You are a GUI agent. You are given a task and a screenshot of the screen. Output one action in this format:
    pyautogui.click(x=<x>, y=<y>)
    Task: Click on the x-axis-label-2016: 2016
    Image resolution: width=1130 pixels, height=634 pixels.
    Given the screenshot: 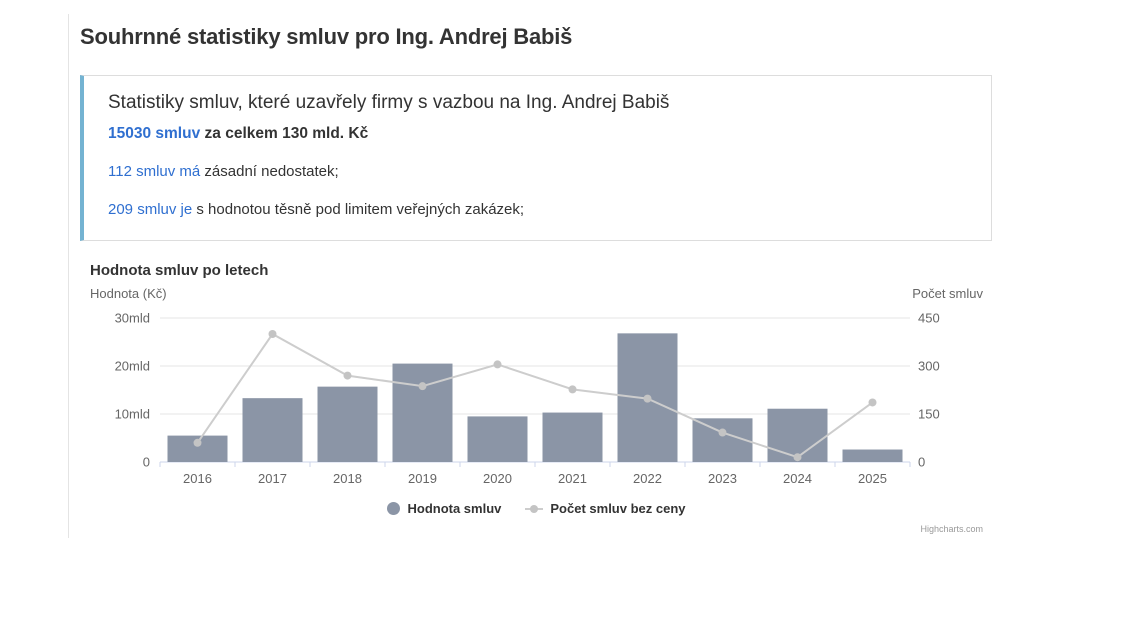 What is the action you would take?
    pyautogui.click(x=197, y=478)
    